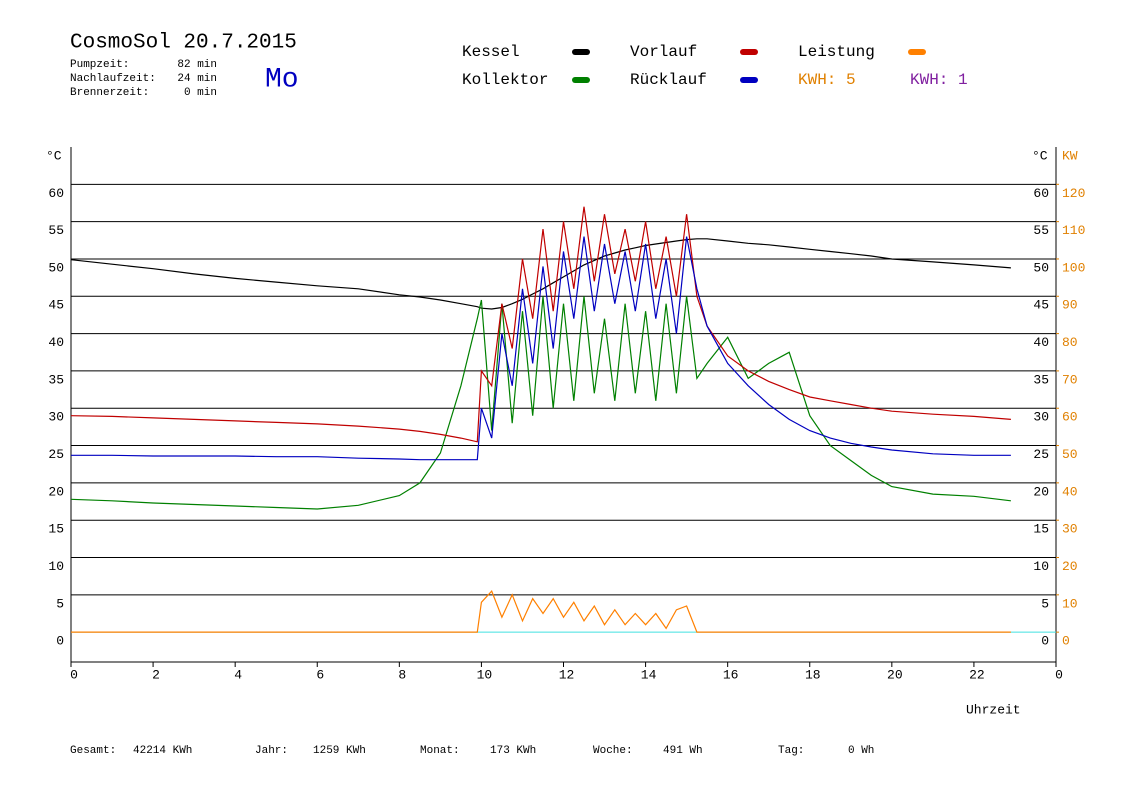 The width and height of the screenshot is (1148, 812). I want to click on x-tick-label: 8, so click(402, 674).